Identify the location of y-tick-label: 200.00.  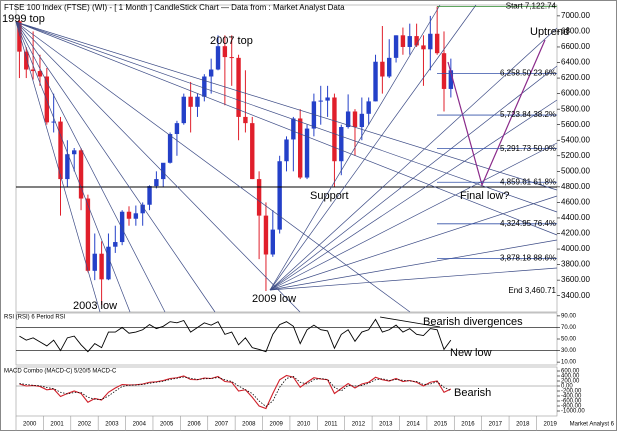
(570, 382).